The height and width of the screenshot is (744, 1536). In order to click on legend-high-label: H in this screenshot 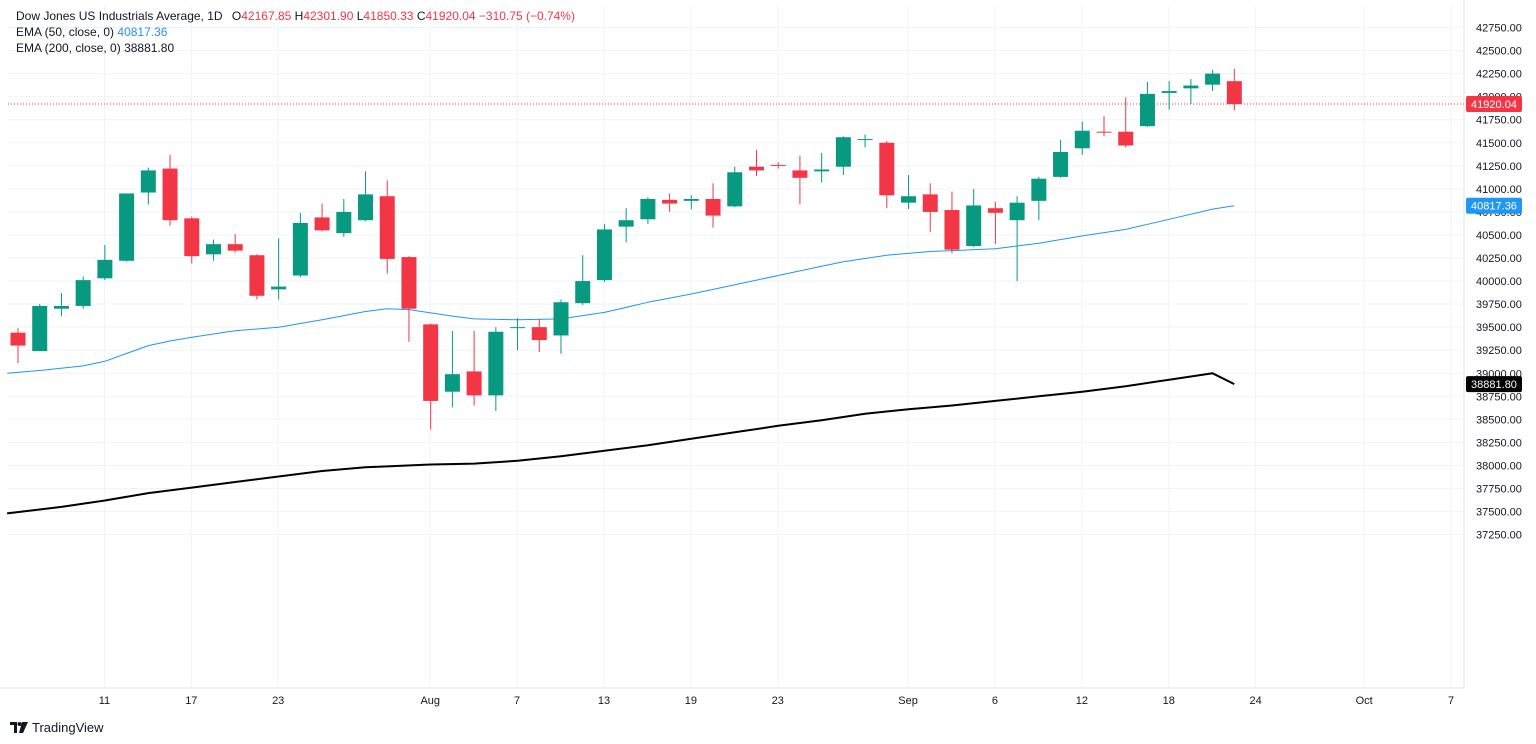, I will do `click(299, 16)`.